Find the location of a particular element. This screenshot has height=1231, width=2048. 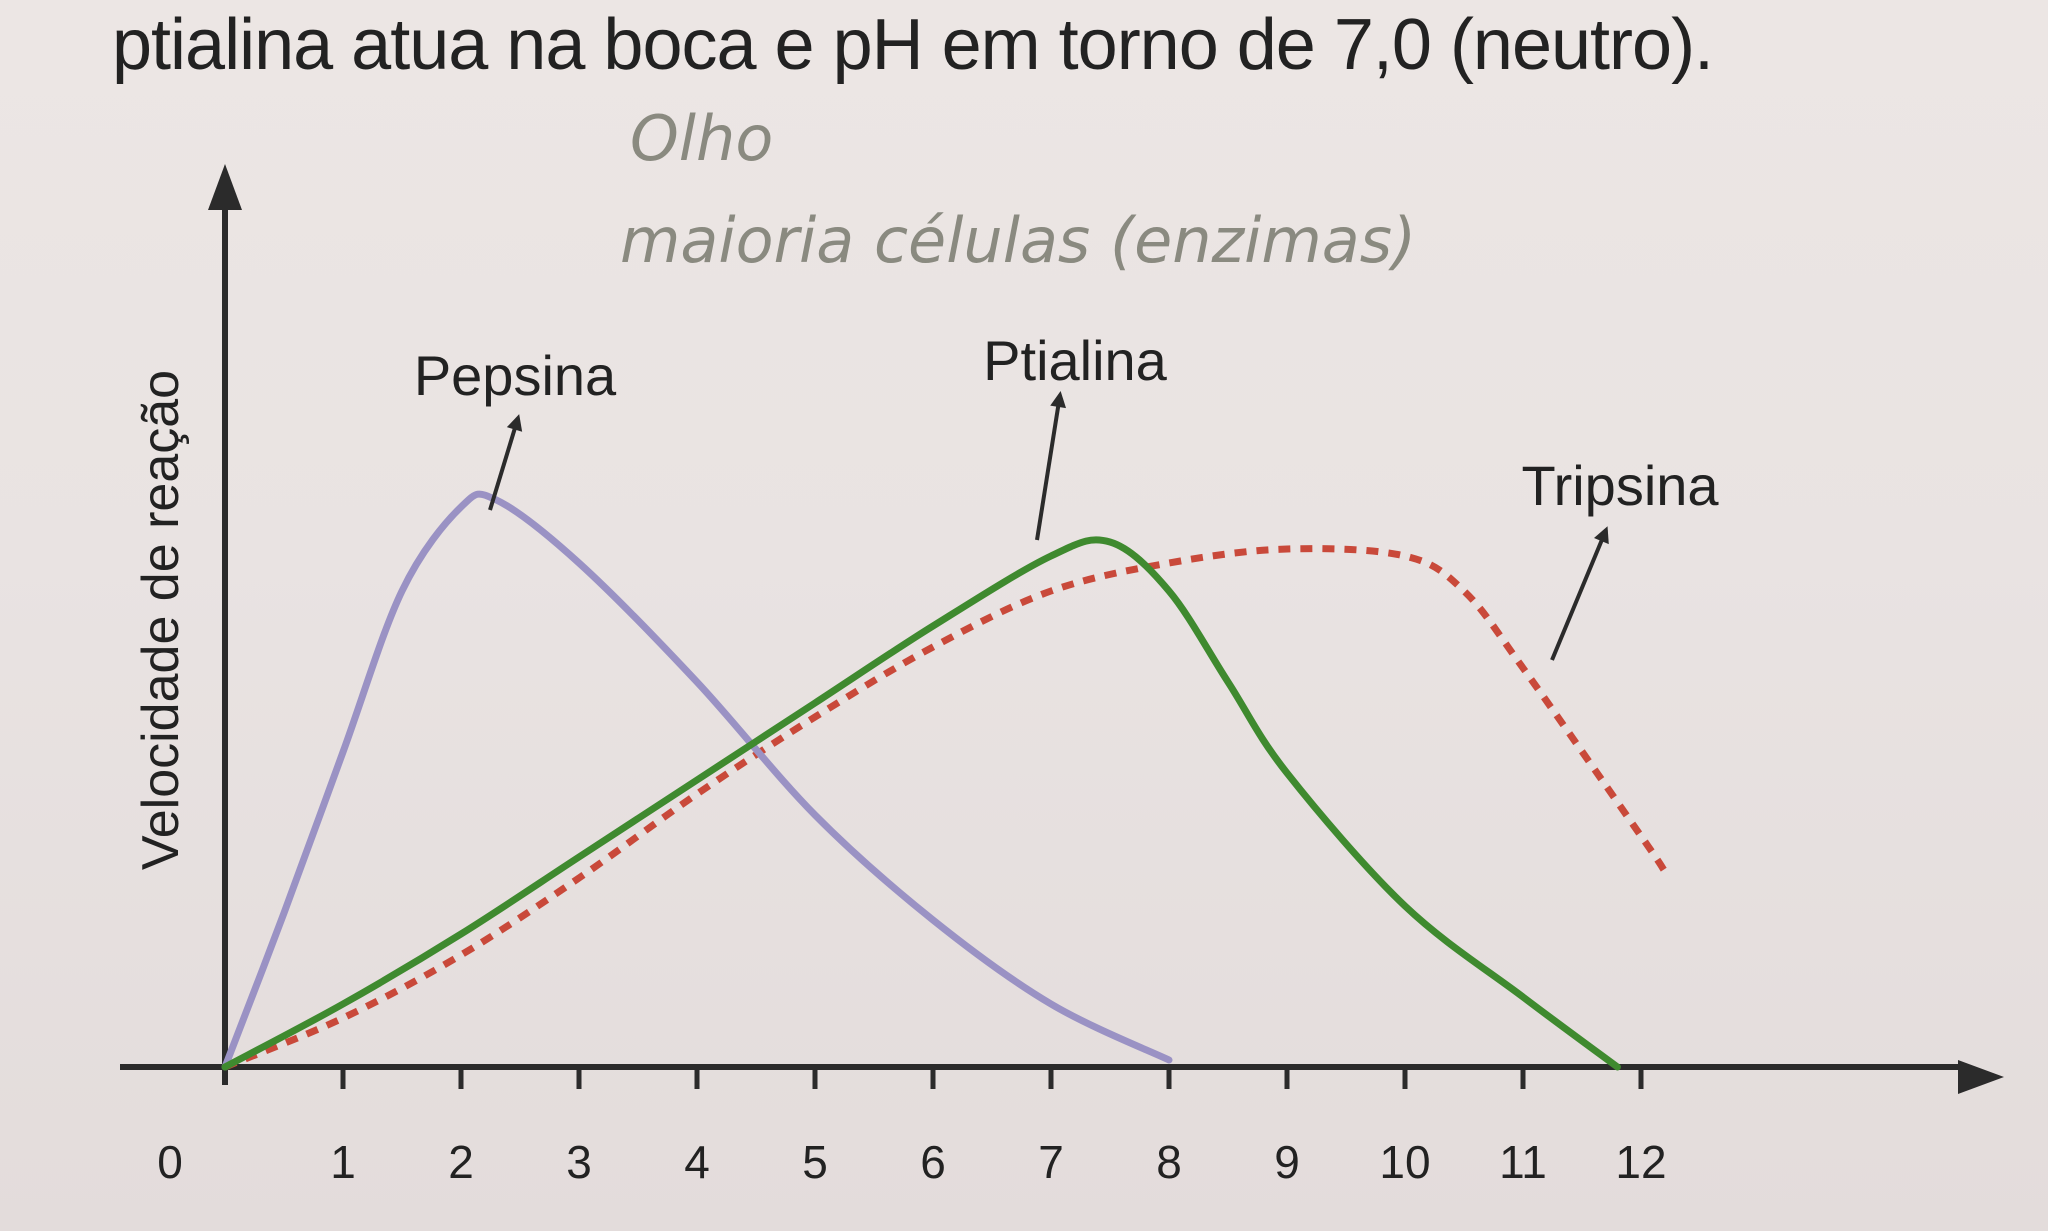

series-label-tripsina: Tripsina is located at coordinates (1620, 485).